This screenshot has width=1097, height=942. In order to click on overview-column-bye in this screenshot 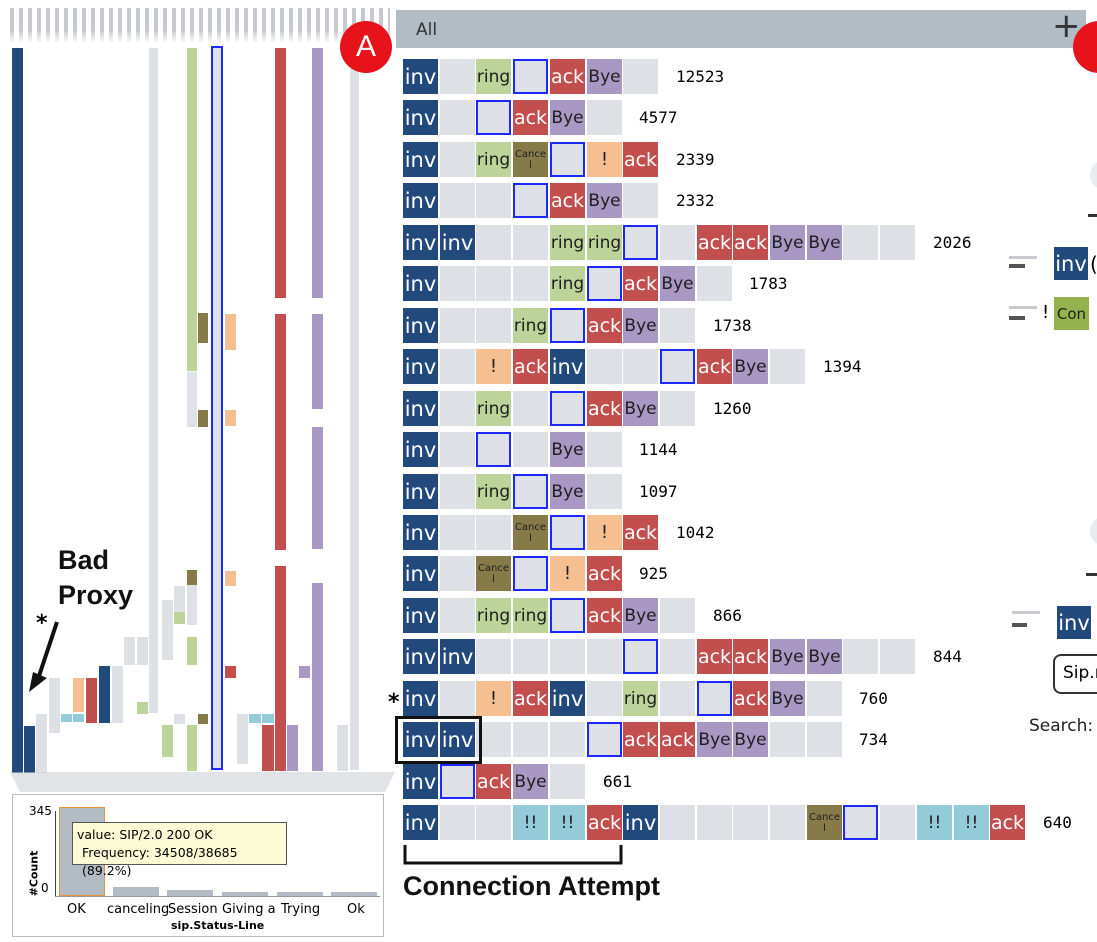, I will do `click(317, 173)`.